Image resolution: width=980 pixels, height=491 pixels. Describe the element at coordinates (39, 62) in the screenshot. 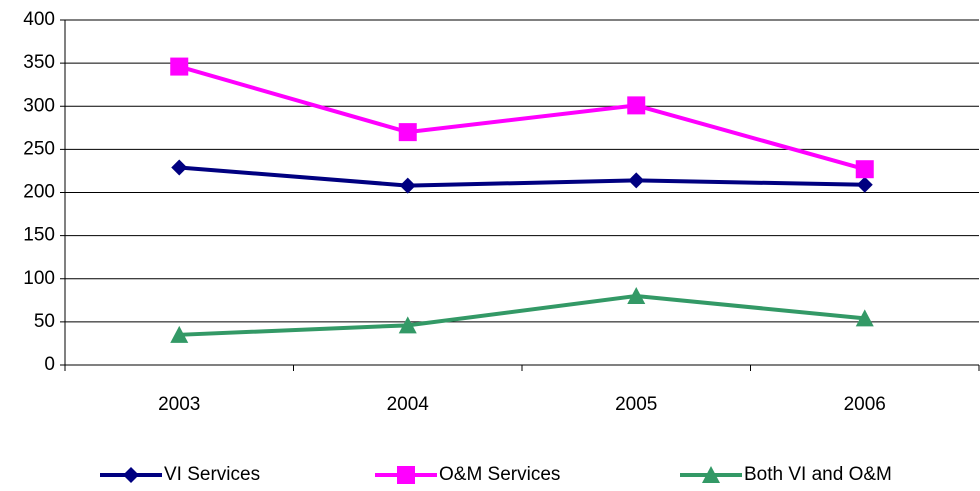

I see `y-tick-label: 350` at that location.